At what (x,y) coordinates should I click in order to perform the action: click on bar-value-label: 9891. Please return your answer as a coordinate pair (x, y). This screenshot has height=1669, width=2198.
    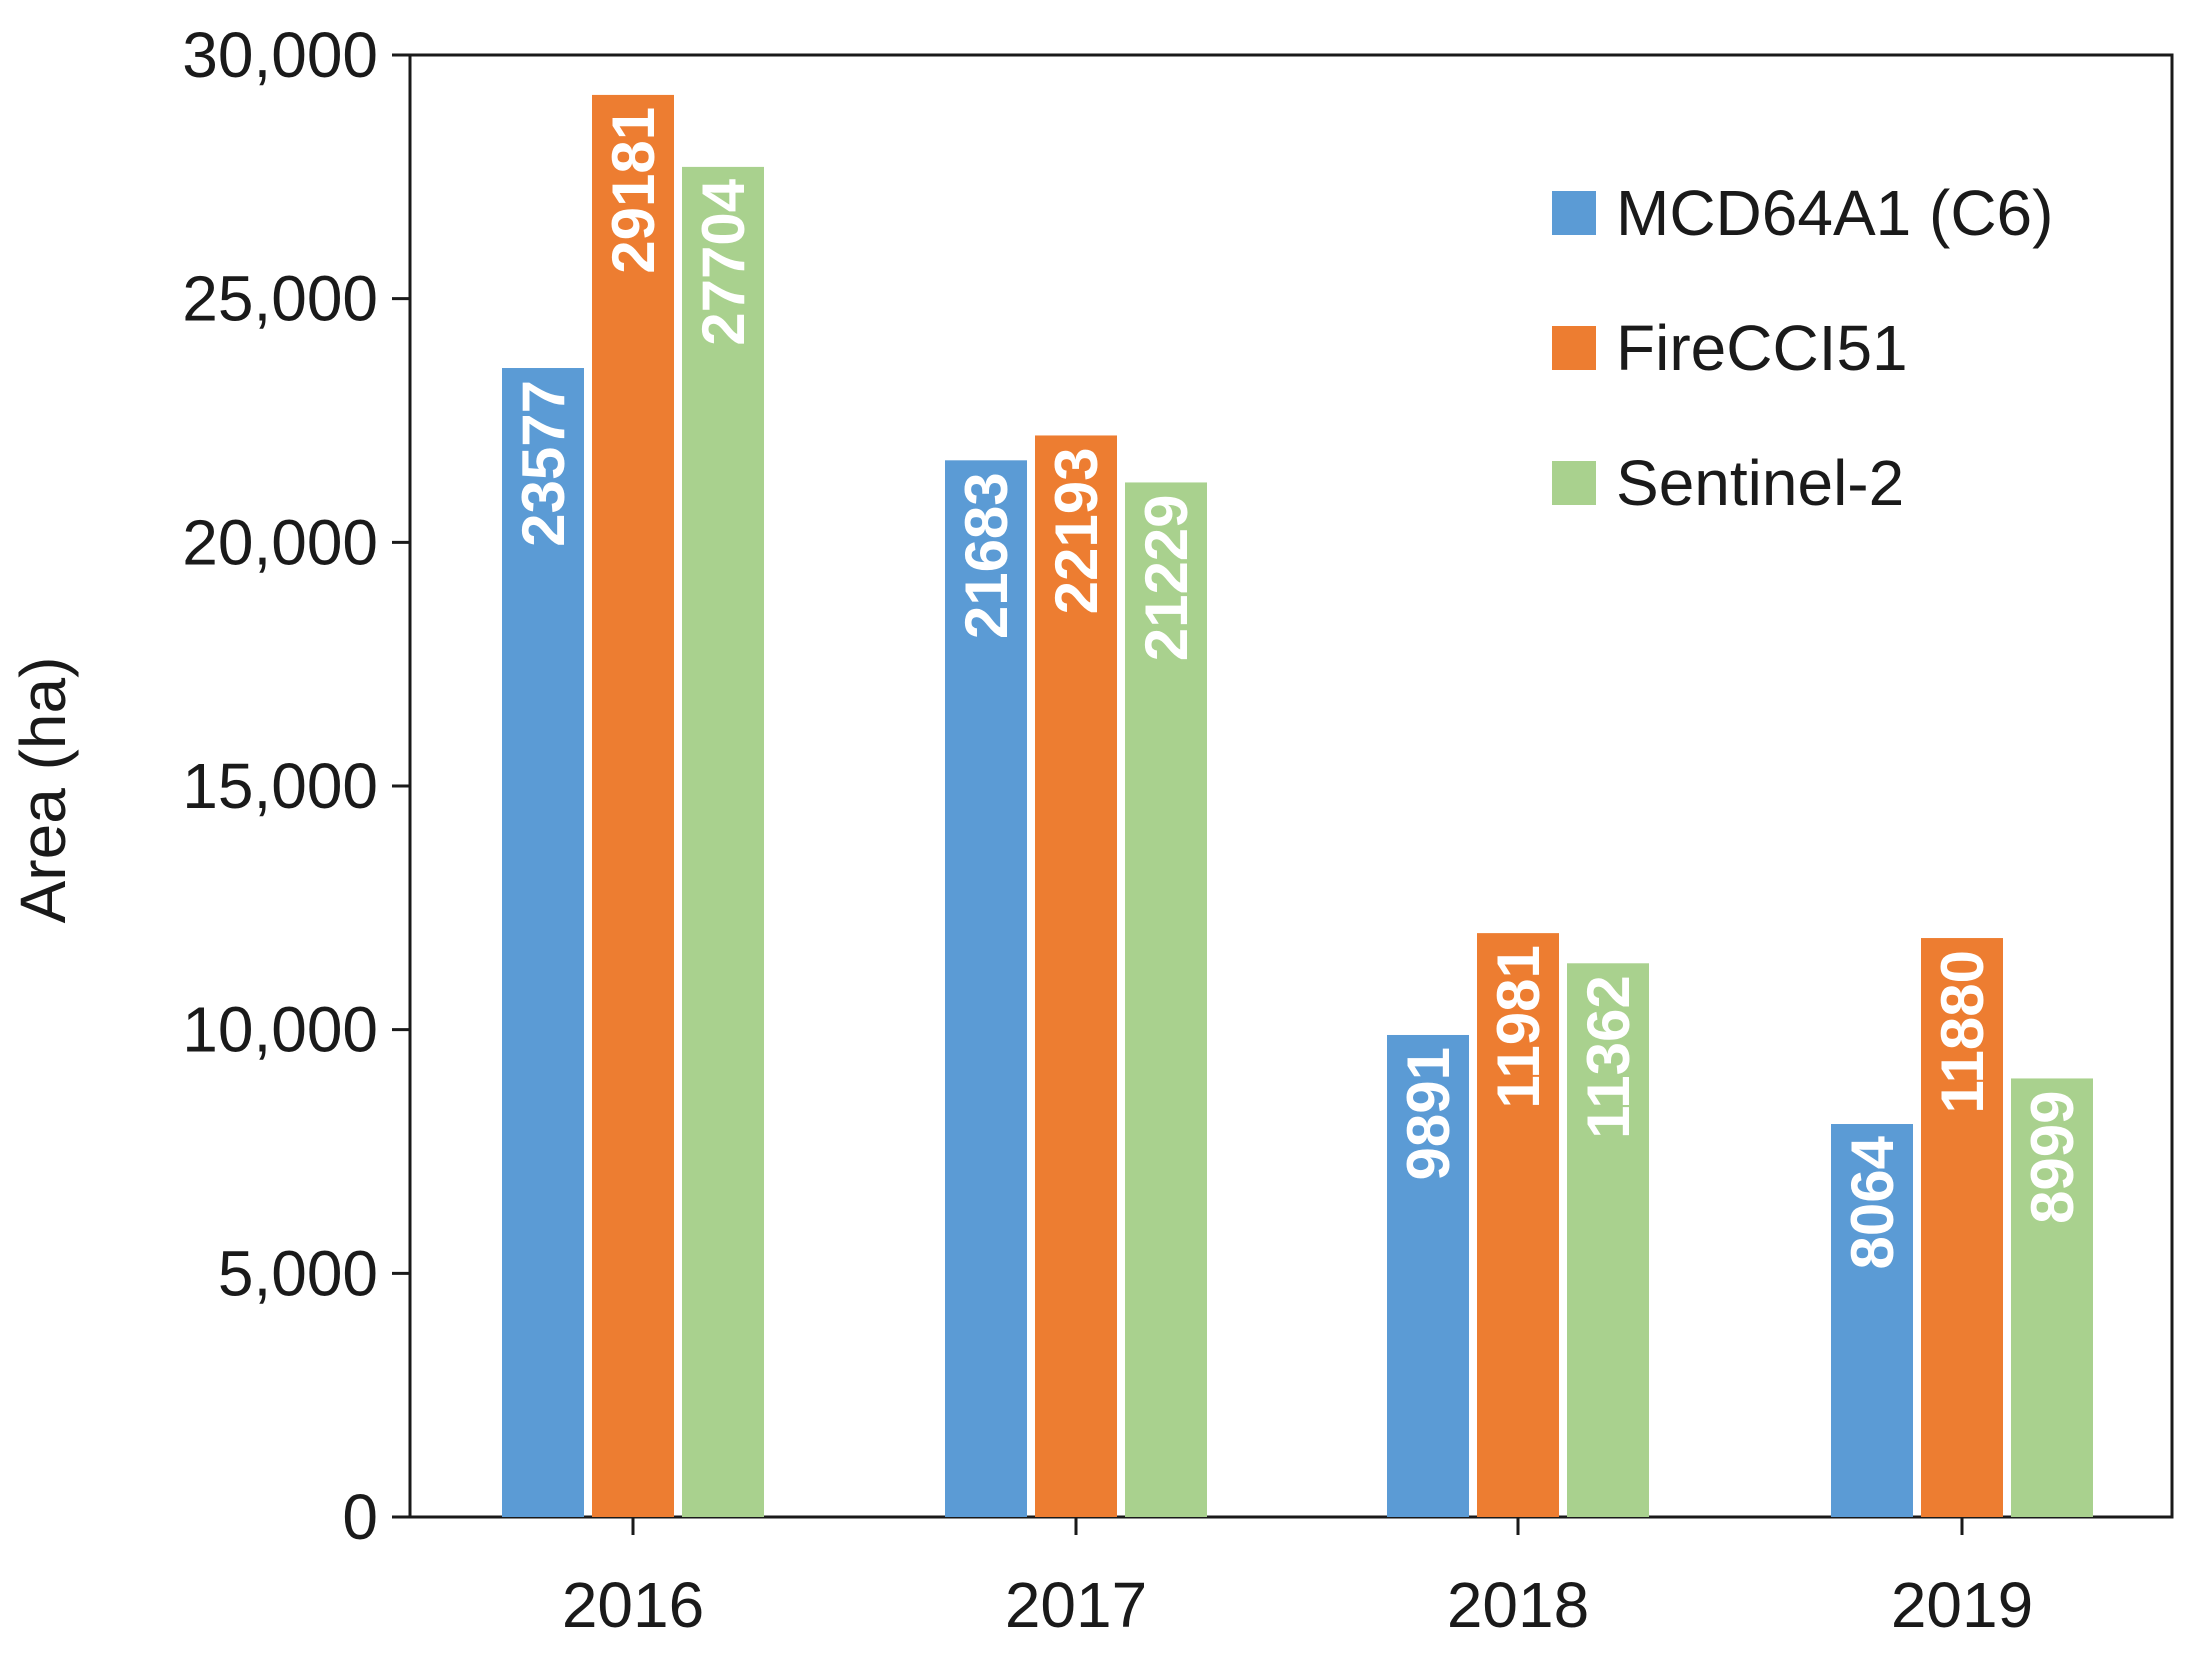
    Looking at the image, I should click on (1428, 1113).